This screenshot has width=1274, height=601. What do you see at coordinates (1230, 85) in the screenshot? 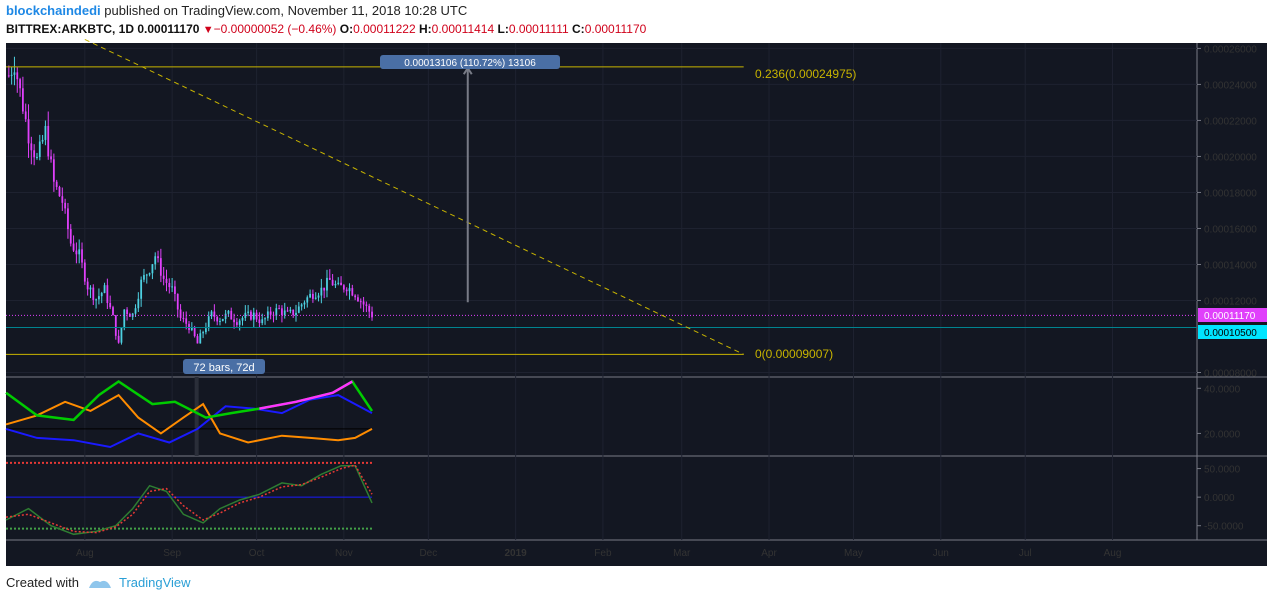
I see `y-tick-label: 0.00024000` at bounding box center [1230, 85].